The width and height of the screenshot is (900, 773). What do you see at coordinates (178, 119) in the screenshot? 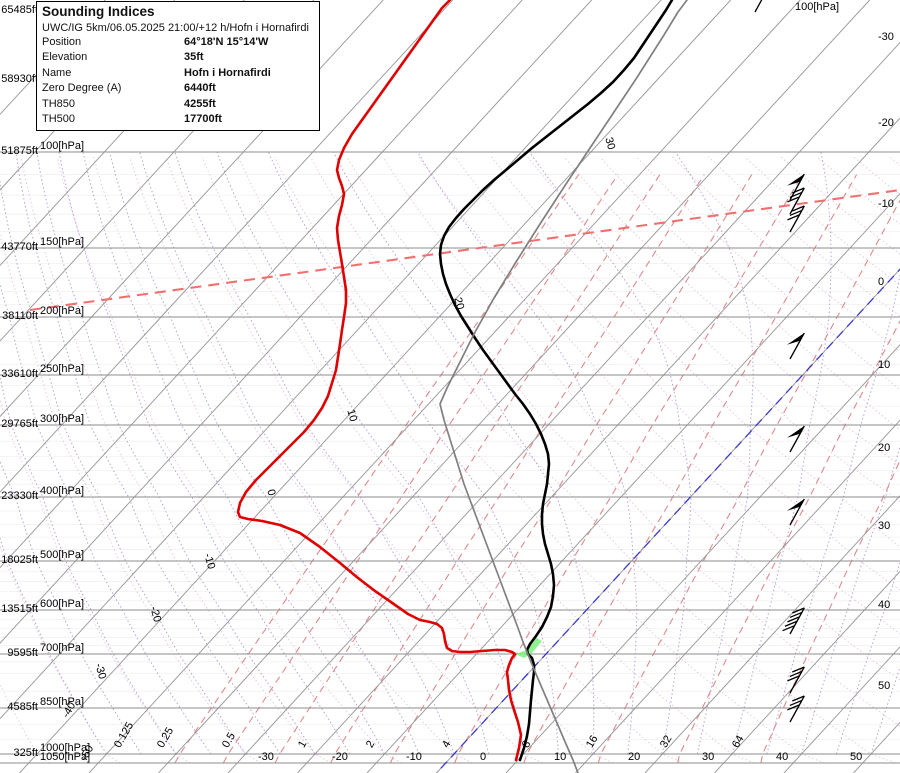
I see `indices-row: TH500 17700ft` at bounding box center [178, 119].